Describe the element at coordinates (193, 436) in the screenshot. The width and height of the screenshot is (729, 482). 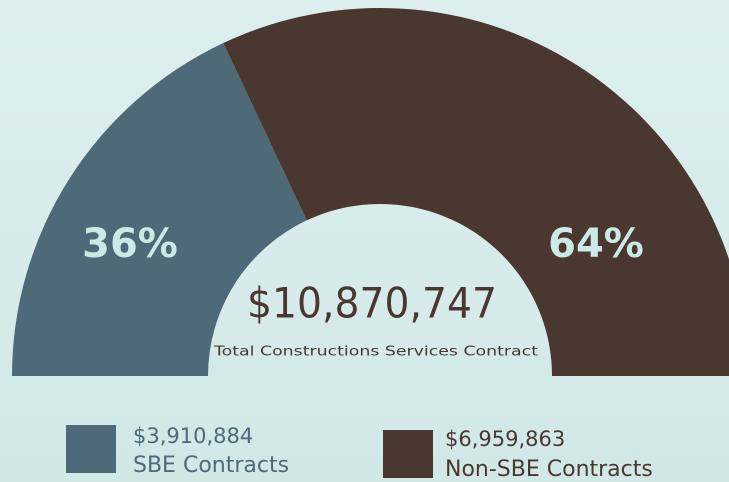
I see `legend-amount: $3,910,884` at that location.